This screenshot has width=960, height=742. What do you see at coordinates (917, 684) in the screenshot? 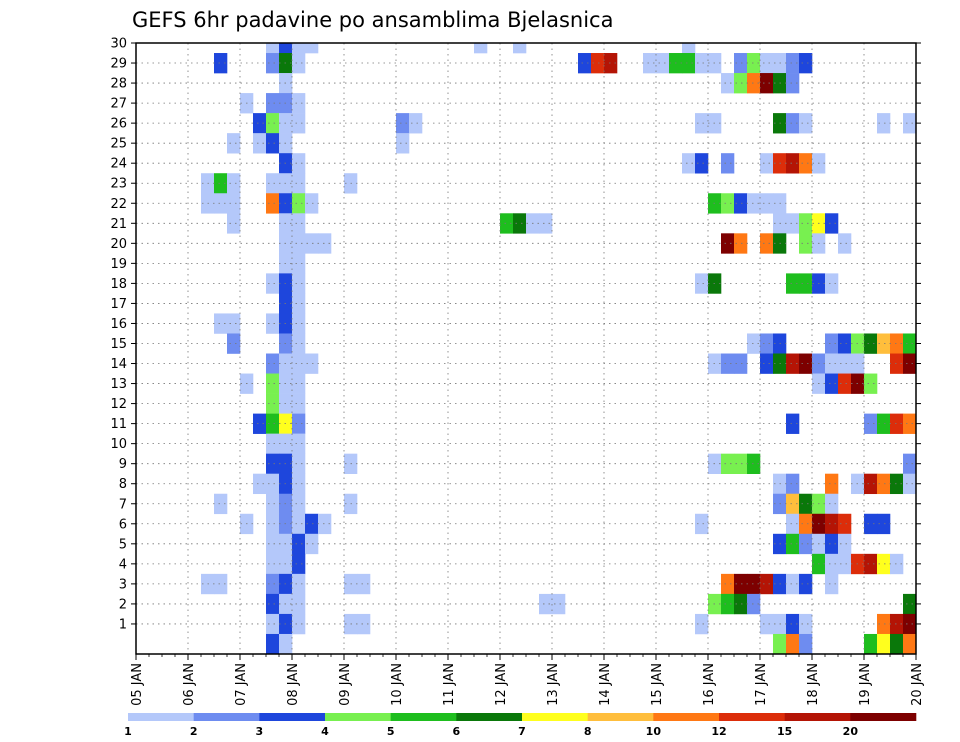
I see `x-tick-label: 20 JAN` at bounding box center [917, 684].